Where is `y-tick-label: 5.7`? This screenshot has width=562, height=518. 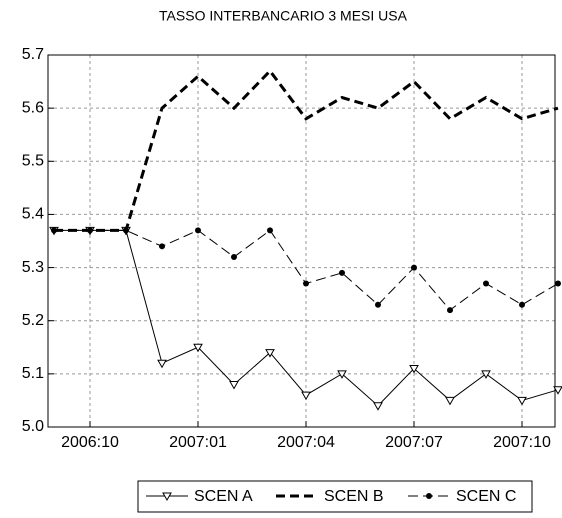
y-tick-label: 5.7 is located at coordinates (33, 54).